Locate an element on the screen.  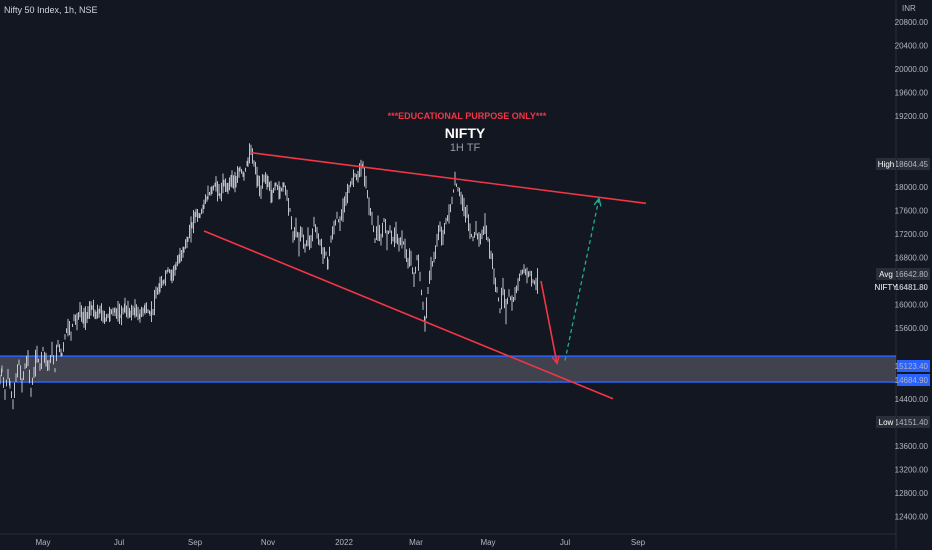
price-tag-value: 15123.40 is located at coordinates (912, 366).